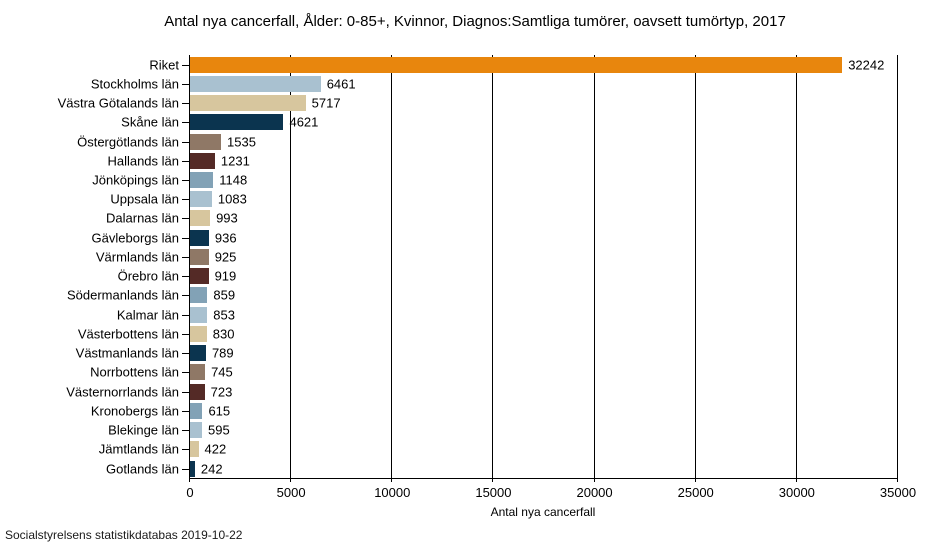  I want to click on bar-row: Kronobergs län 615, so click(494, 410).